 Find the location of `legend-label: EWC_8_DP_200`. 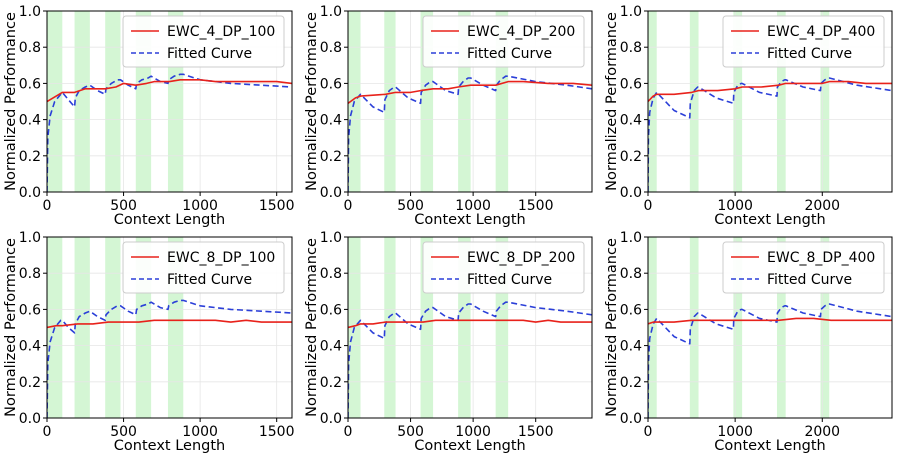

legend-label: EWC_8_DP_200 is located at coordinates (521, 258).